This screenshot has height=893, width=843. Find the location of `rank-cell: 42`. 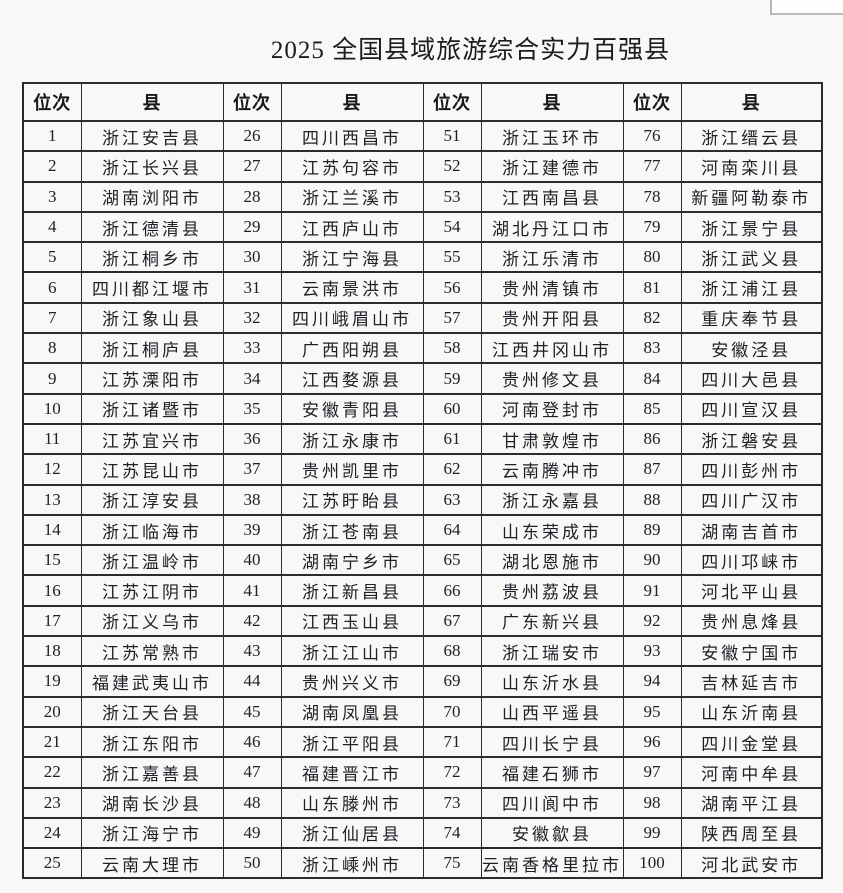

rank-cell: 42 is located at coordinates (252, 621).